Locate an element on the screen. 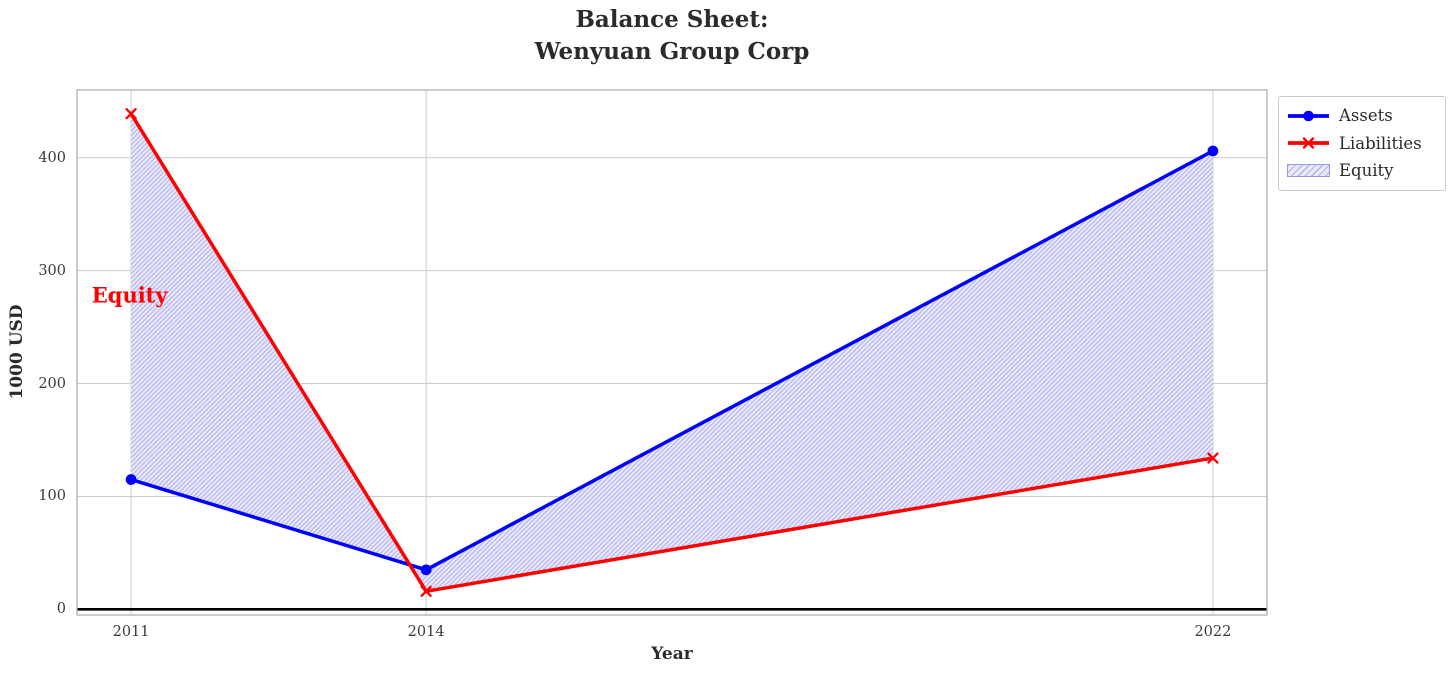 Image resolution: width=1454 pixels, height=676 pixels. assets-legend-sample is located at coordinates (1308, 116).